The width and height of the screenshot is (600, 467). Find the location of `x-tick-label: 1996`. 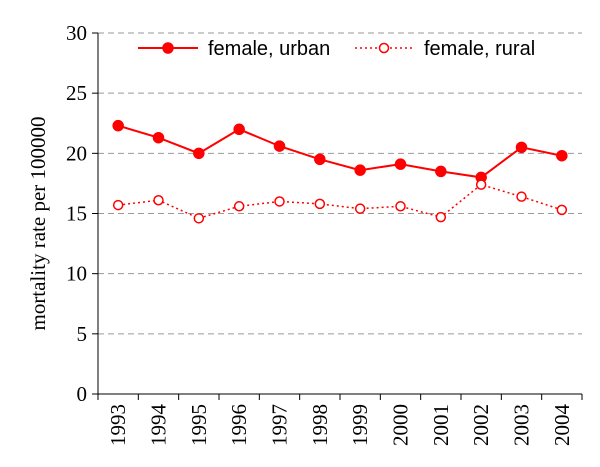

x-tick-label: 1996 is located at coordinates (239, 425).